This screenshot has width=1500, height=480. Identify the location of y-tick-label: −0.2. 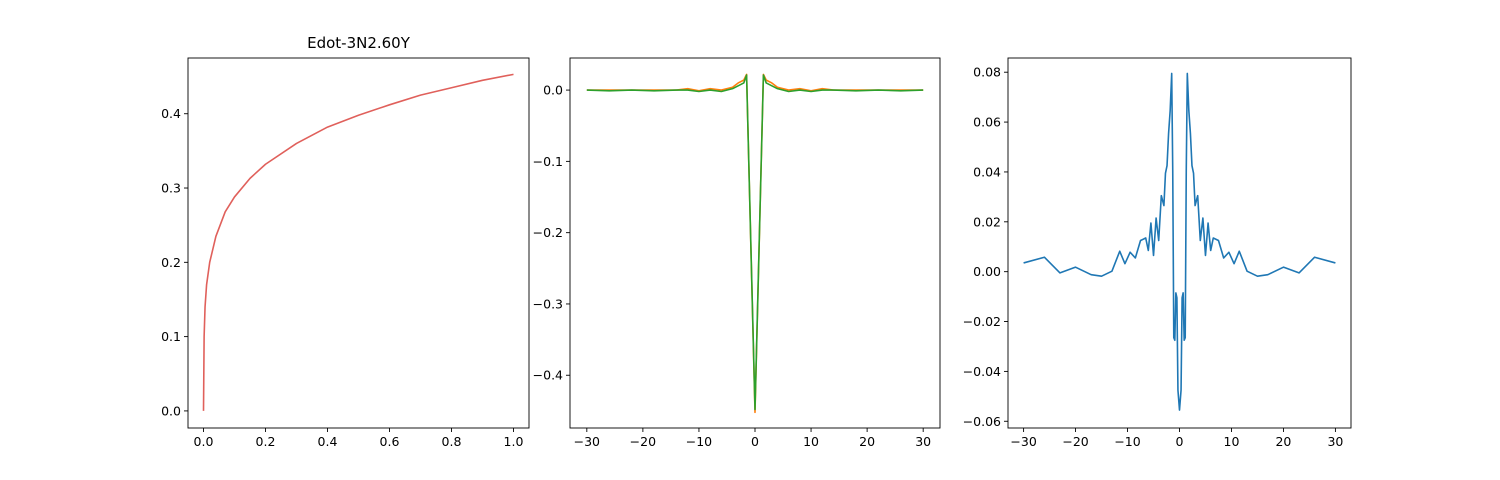
(548, 232).